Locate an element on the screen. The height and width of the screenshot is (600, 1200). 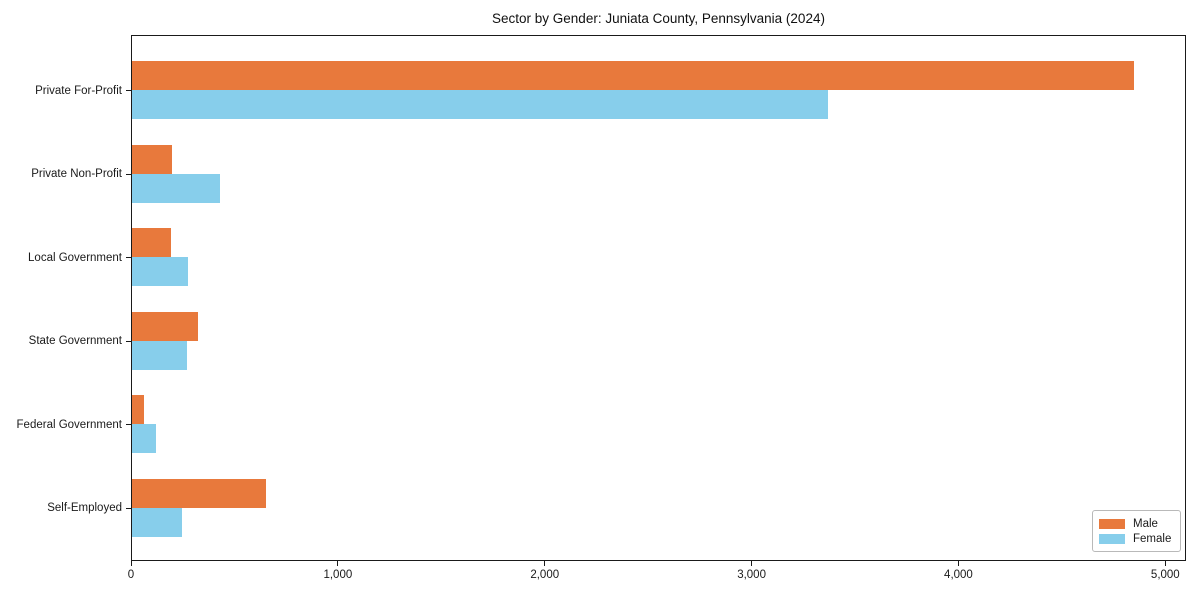
bar-female-federal-government is located at coordinates (144, 438).